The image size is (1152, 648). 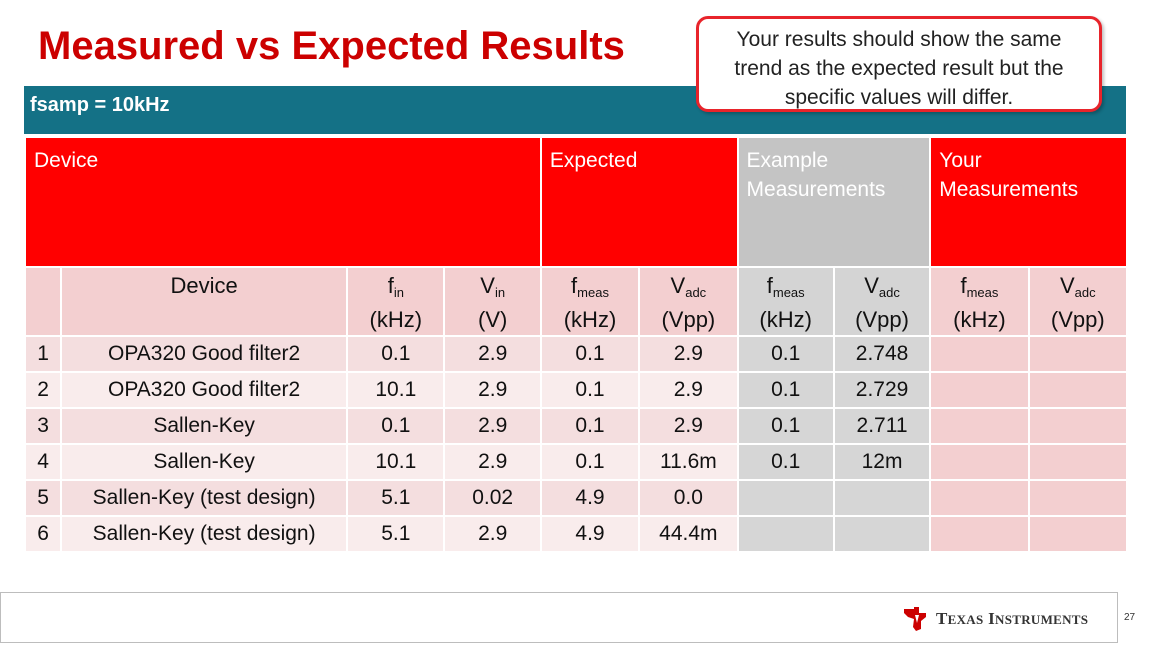 I want to click on sub-header-vin: Vin (V), so click(x=492, y=301).